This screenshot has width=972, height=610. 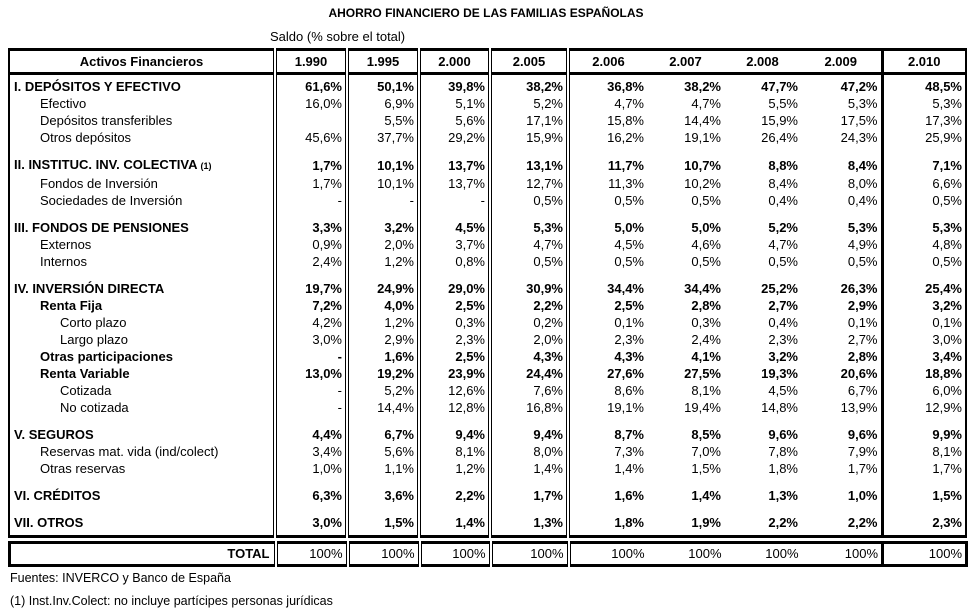 What do you see at coordinates (528, 451) in the screenshot?
I see `value-cell: 8,0%` at bounding box center [528, 451].